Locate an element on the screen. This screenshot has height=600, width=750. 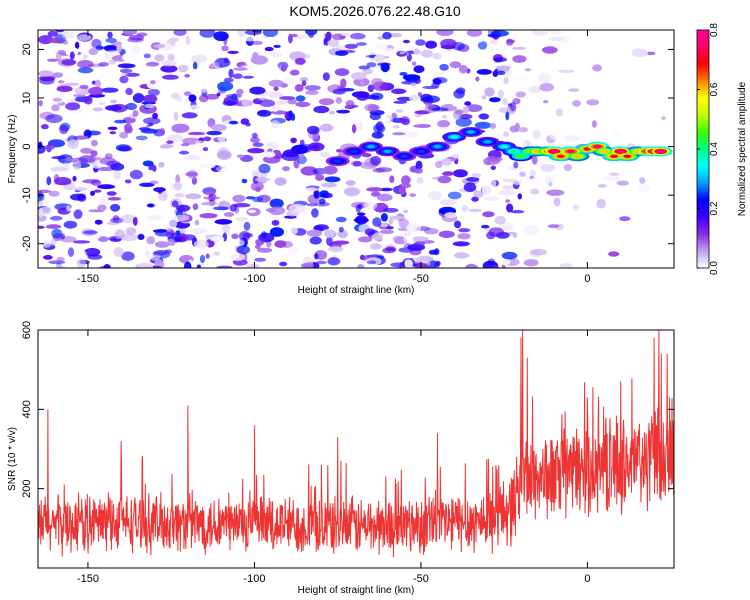
y-tick-label: 0 is located at coordinates (27, 147).